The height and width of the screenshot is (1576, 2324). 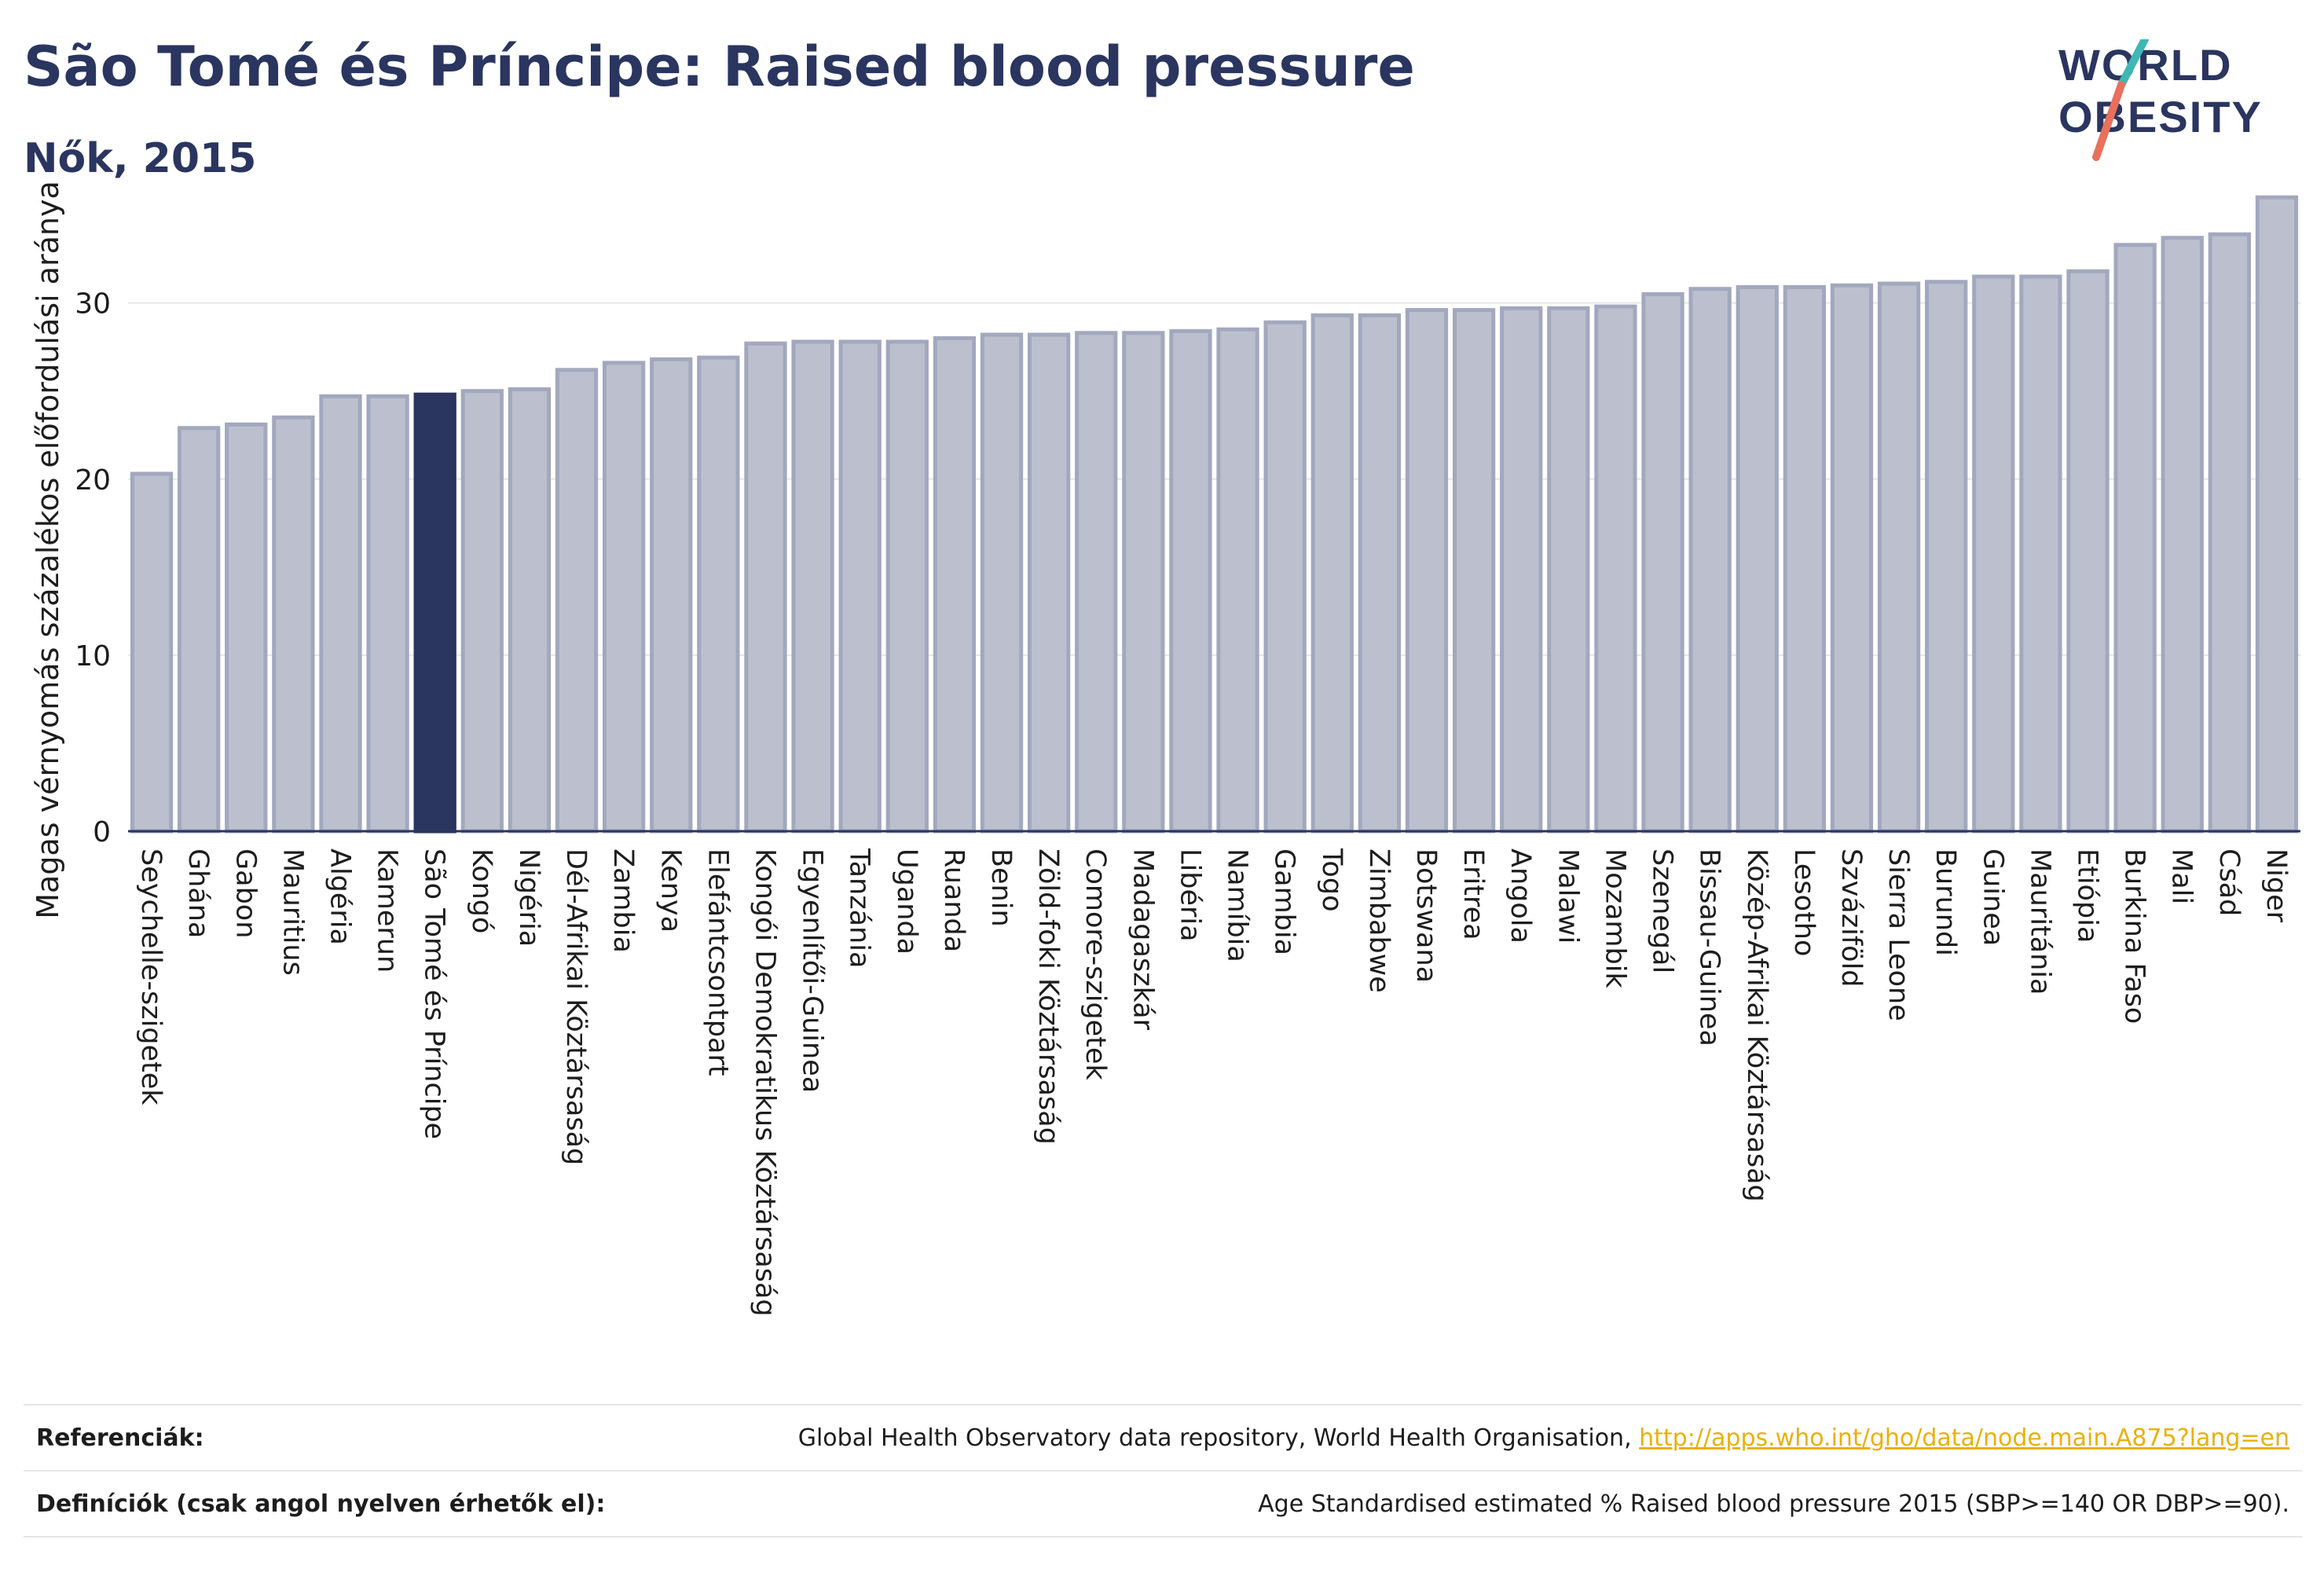 I want to click on x-tick-label: Niger, so click(x=2276, y=885).